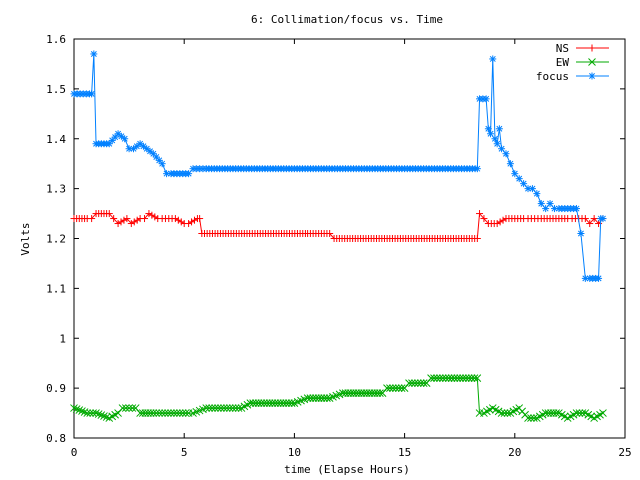 The height and width of the screenshot is (480, 640). What do you see at coordinates (56, 89) in the screenshot?
I see `y-tick-label: 1.5` at bounding box center [56, 89].